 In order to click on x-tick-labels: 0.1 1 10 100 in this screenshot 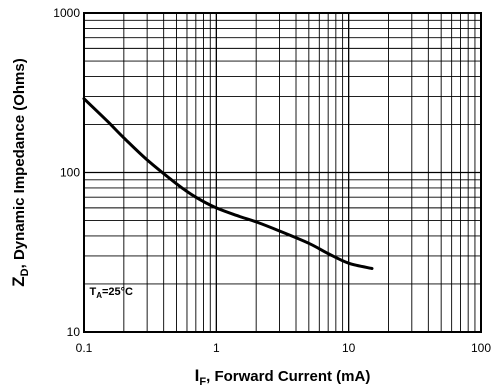, I will do `click(284, 348)`.